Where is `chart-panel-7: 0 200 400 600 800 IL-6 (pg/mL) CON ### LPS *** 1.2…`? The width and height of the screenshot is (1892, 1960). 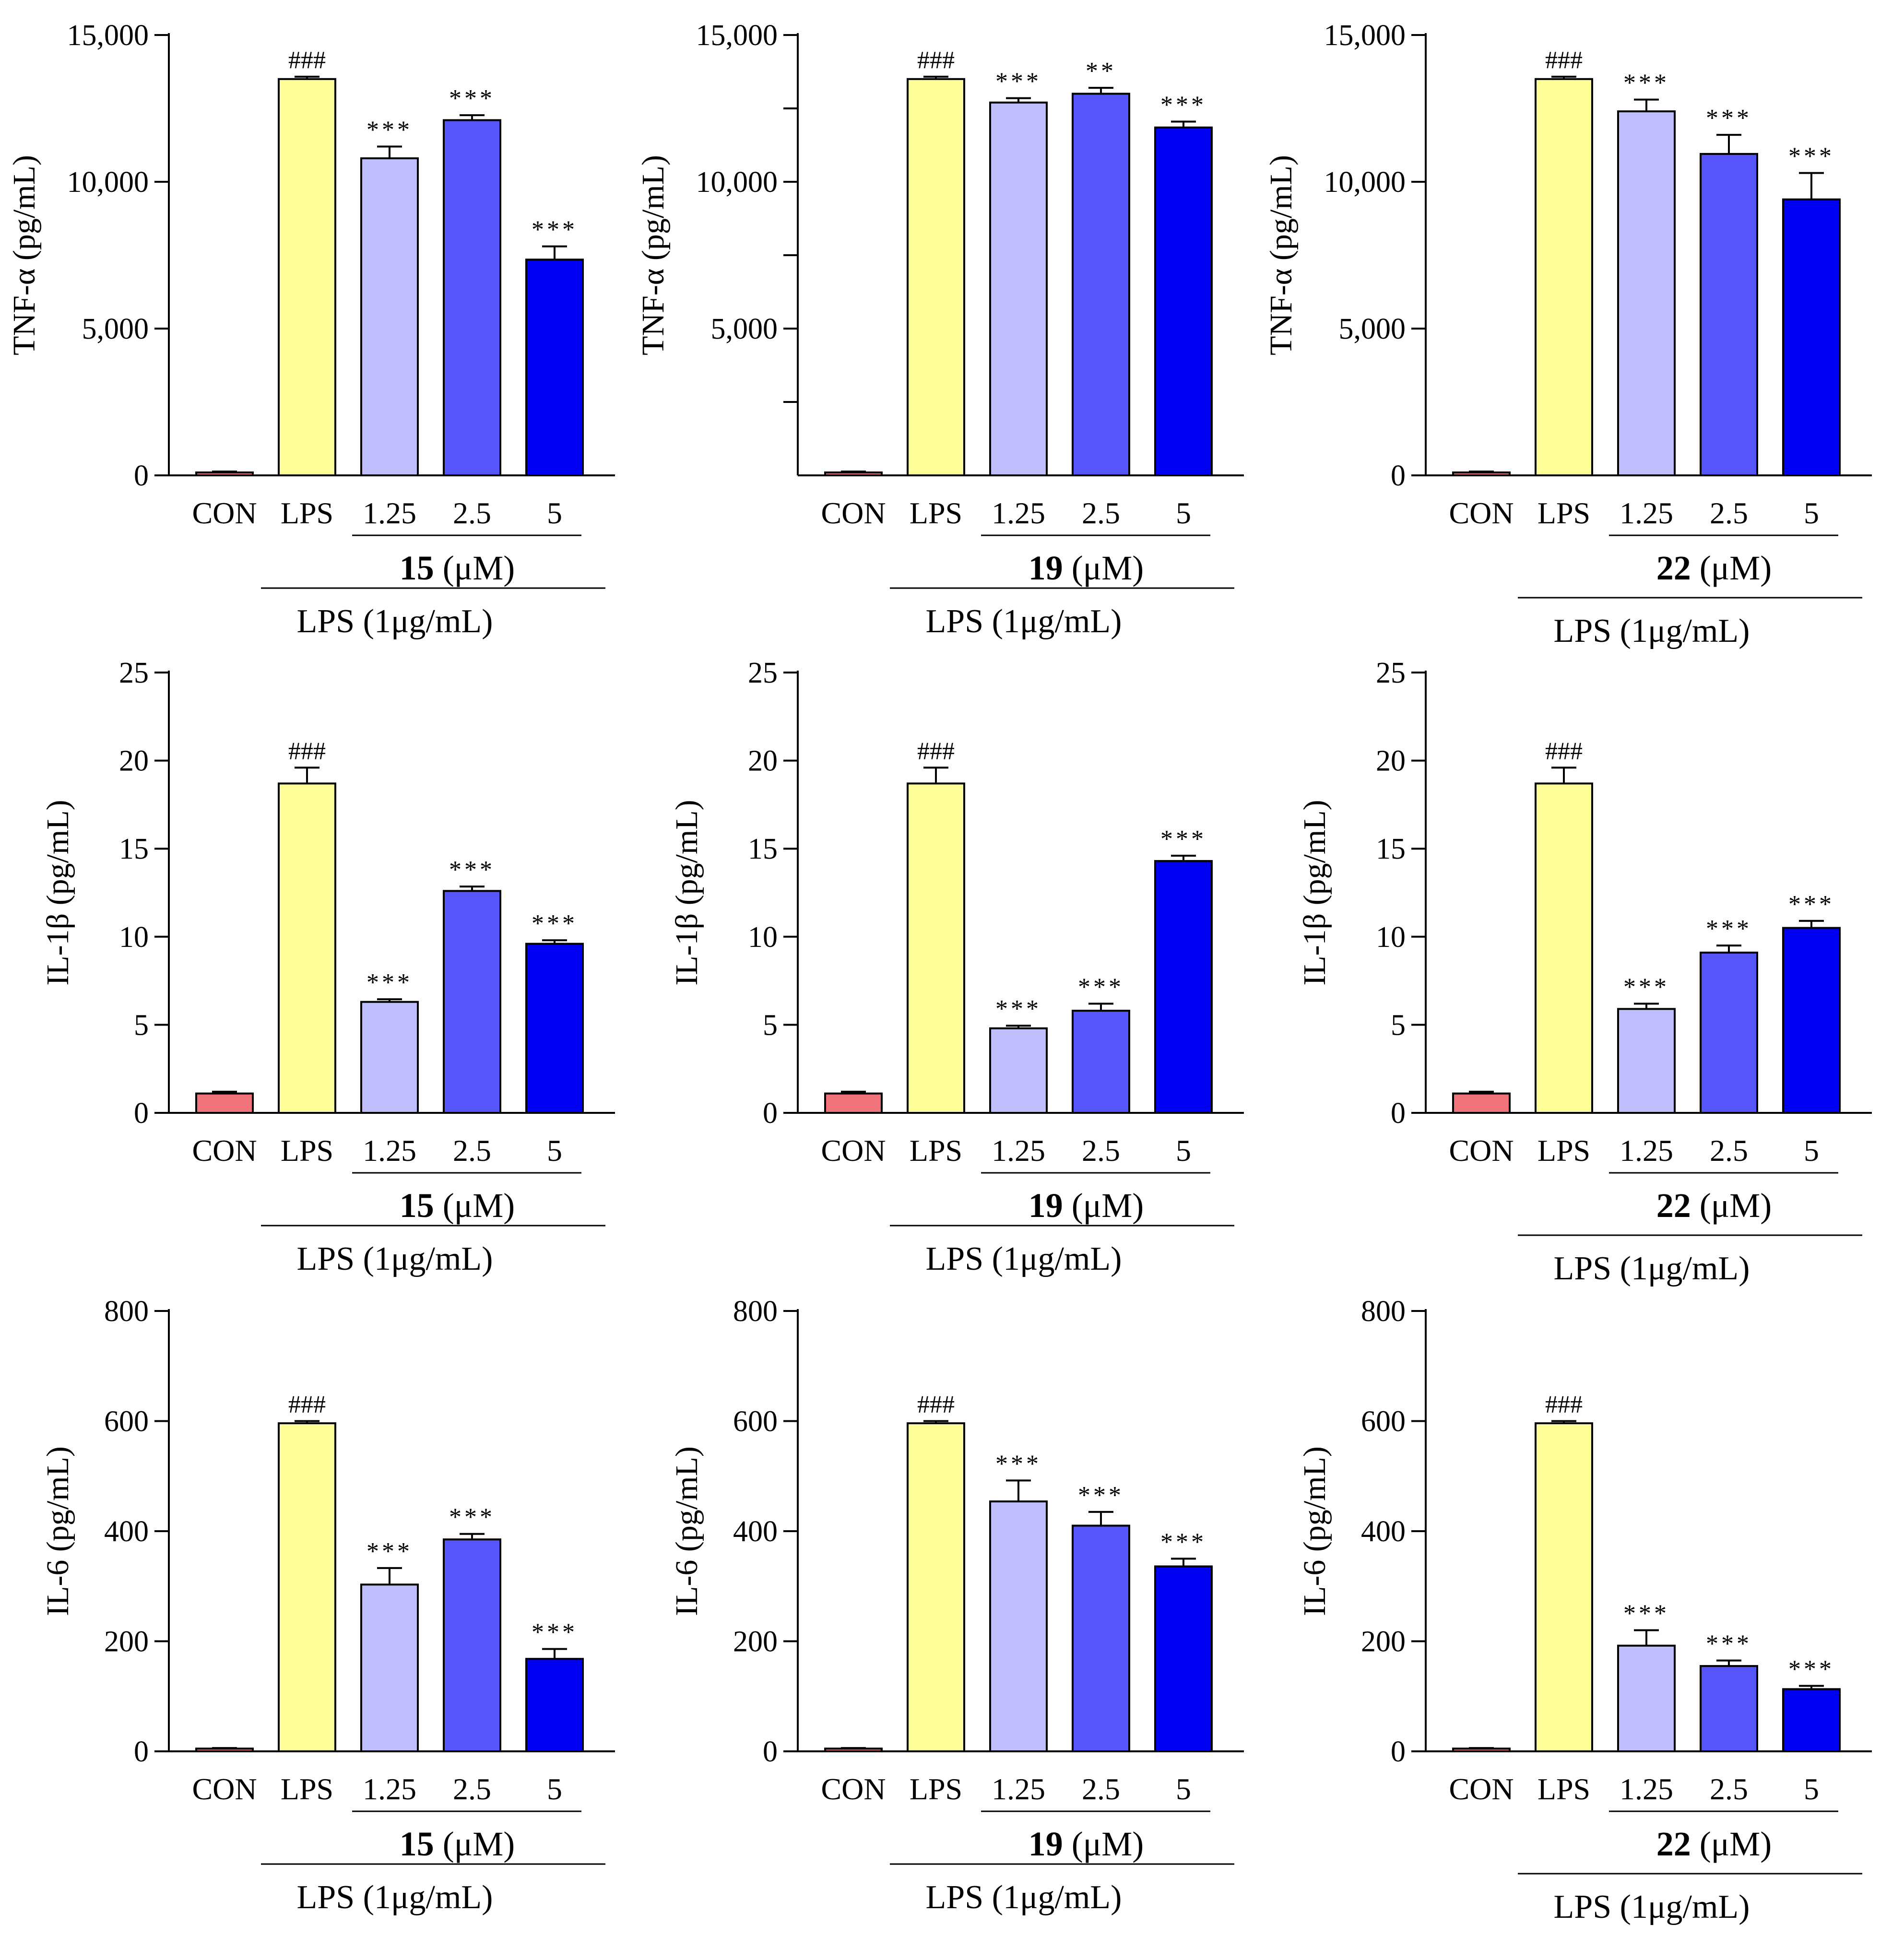 chart-panel-7: 0 200 400 600 800 IL-6 (pg/mL) CON ### LPS *** 1.2… is located at coordinates (327, 1605).